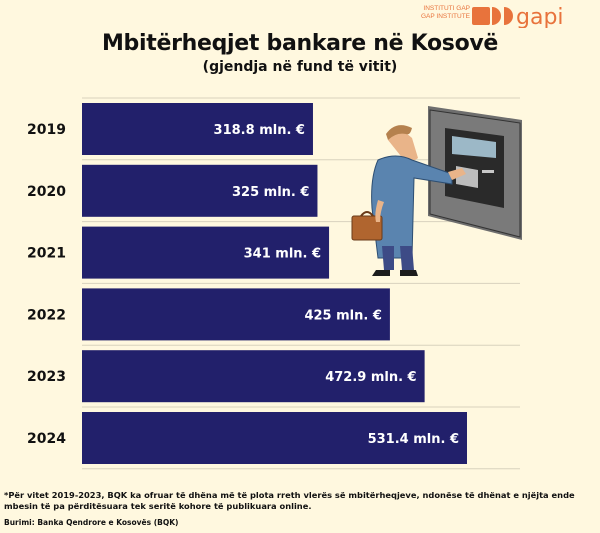 The image size is (600, 533). What do you see at coordinates (46, 192) in the screenshot?
I see `category-label-2020: 2020` at bounding box center [46, 192].